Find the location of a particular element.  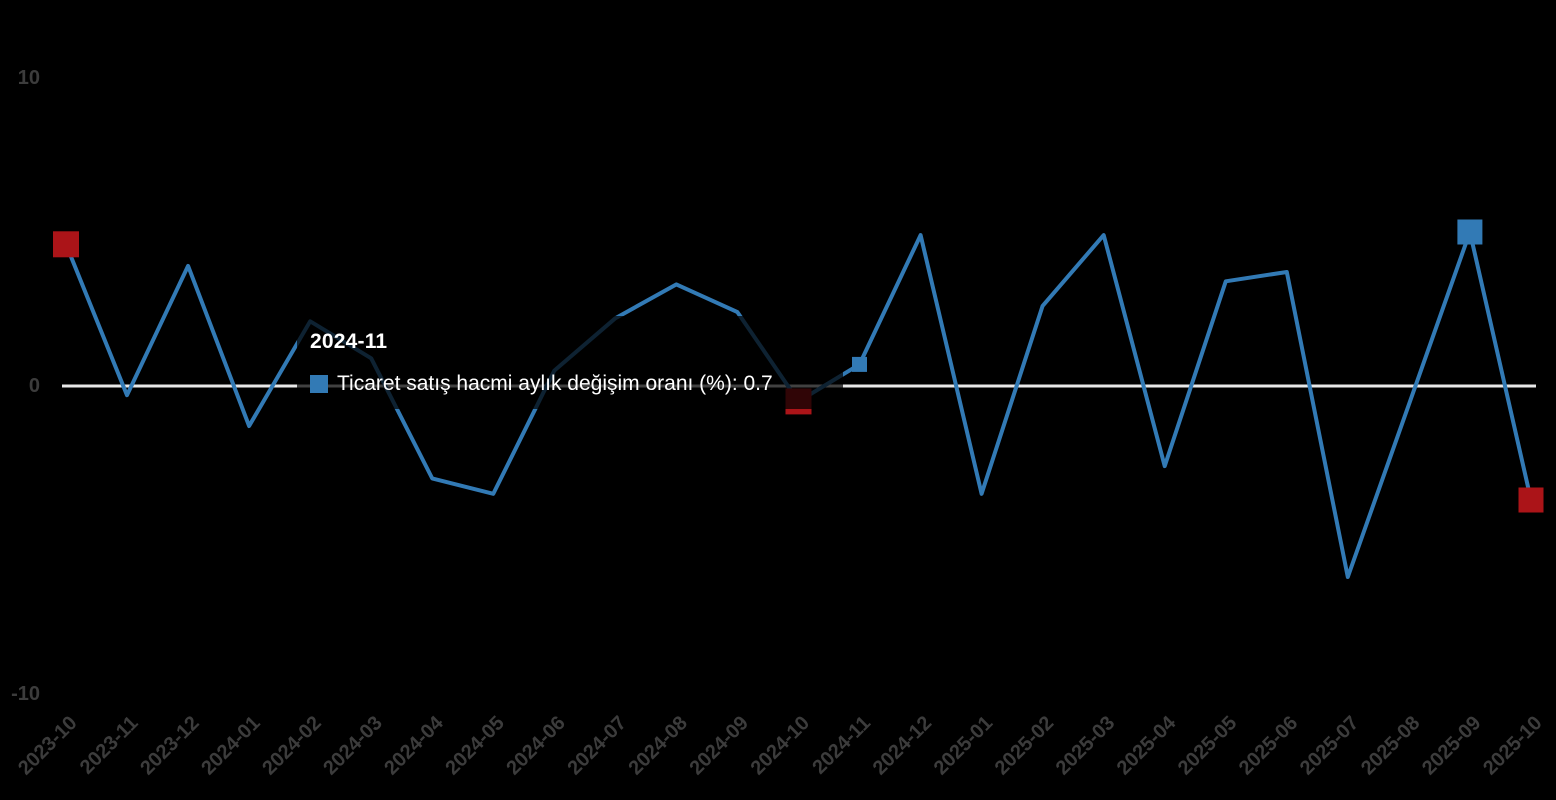

y-axis-label-0: 0 is located at coordinates (34, 386).